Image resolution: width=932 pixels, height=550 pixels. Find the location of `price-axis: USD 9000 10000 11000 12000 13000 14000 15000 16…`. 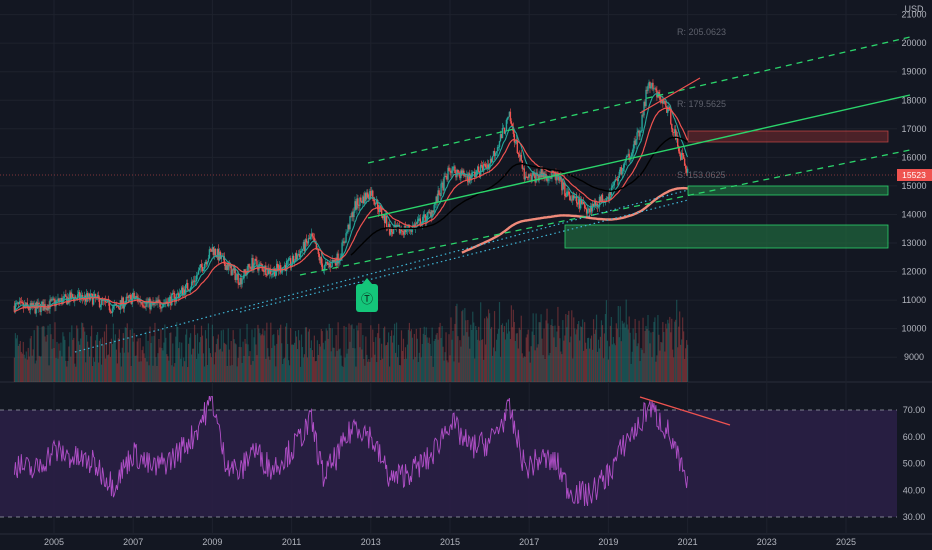

price-axis: USD 9000 10000 11000 12000 13000 14000 15000 16… is located at coordinates (913, 183).